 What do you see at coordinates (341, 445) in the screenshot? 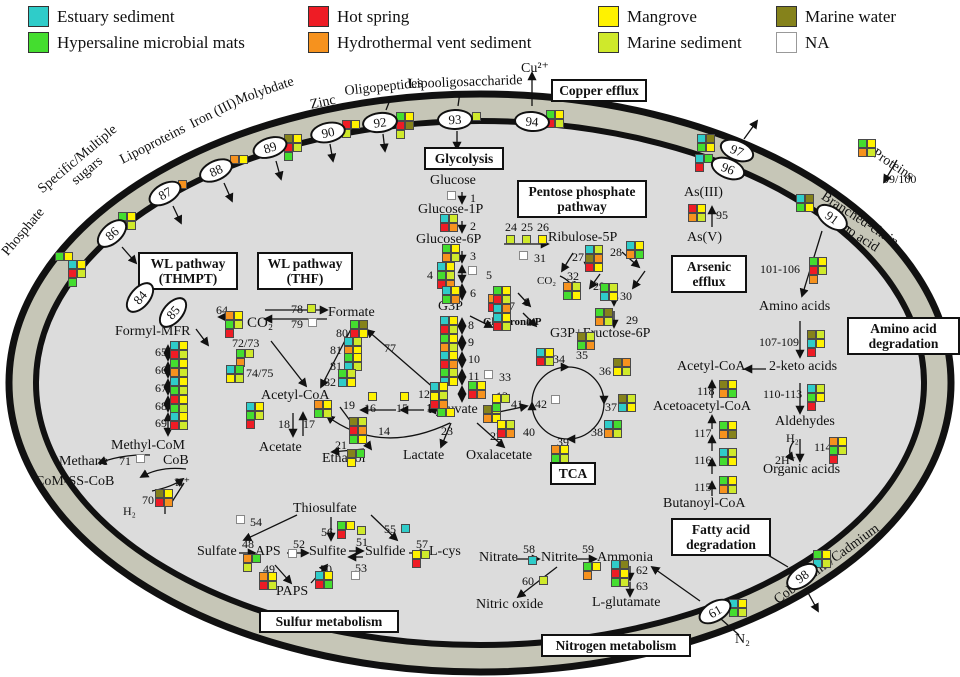
I see `reaction-number: 21` at bounding box center [341, 445].